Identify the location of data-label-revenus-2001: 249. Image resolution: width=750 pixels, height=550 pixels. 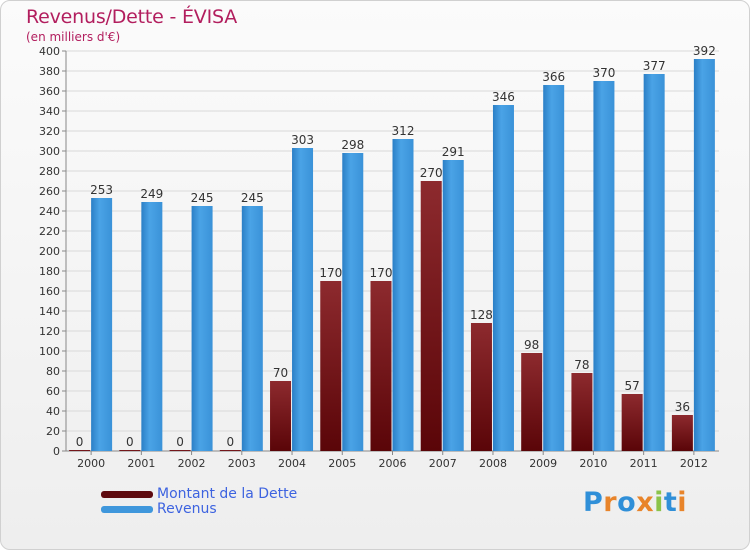
(151, 194).